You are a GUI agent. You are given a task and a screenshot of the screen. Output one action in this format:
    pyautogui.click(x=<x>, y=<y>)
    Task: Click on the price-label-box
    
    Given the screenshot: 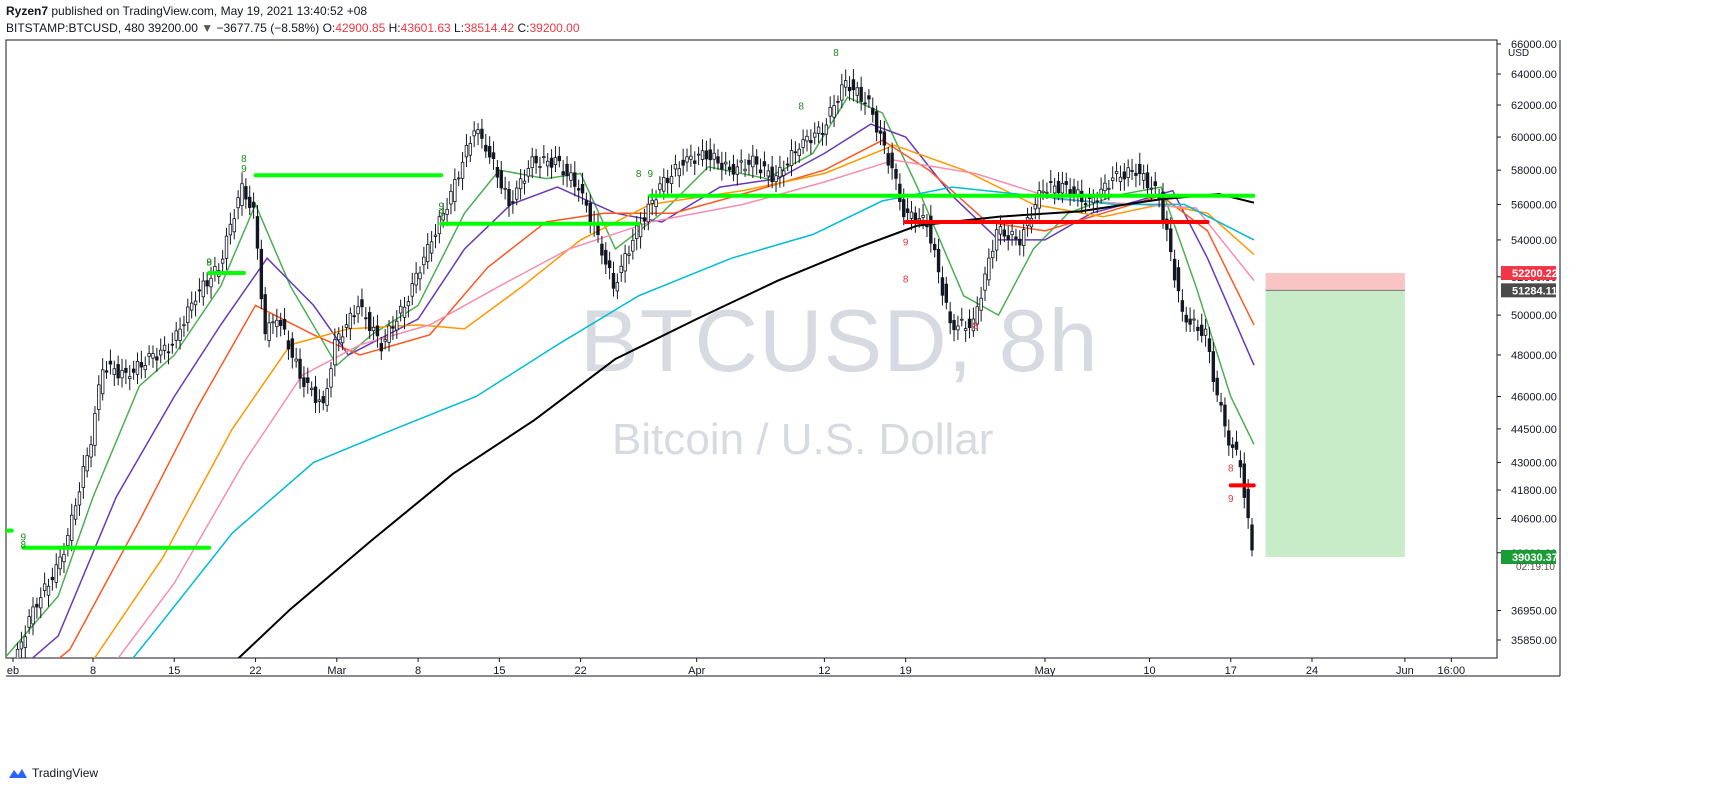 What is the action you would take?
    pyautogui.click(x=1528, y=556)
    